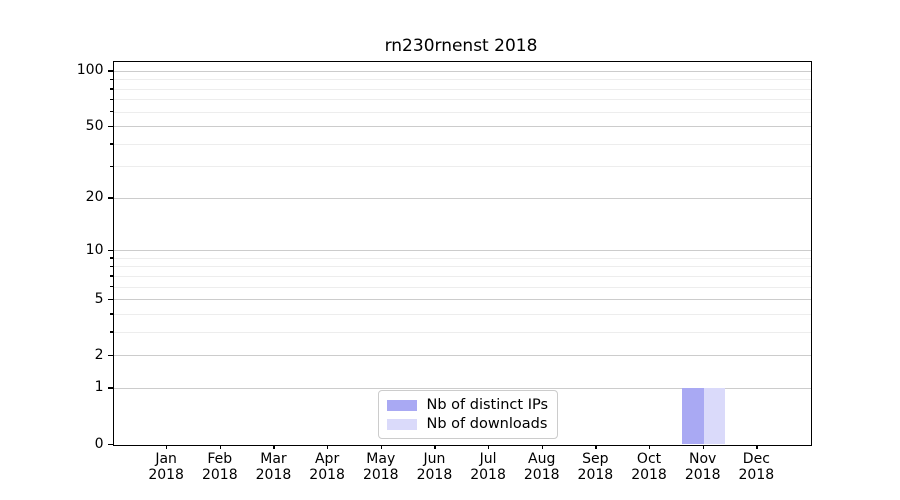 This screenshot has height=500, width=900. What do you see at coordinates (381, 458) in the screenshot?
I see `x-tick-month: May` at bounding box center [381, 458].